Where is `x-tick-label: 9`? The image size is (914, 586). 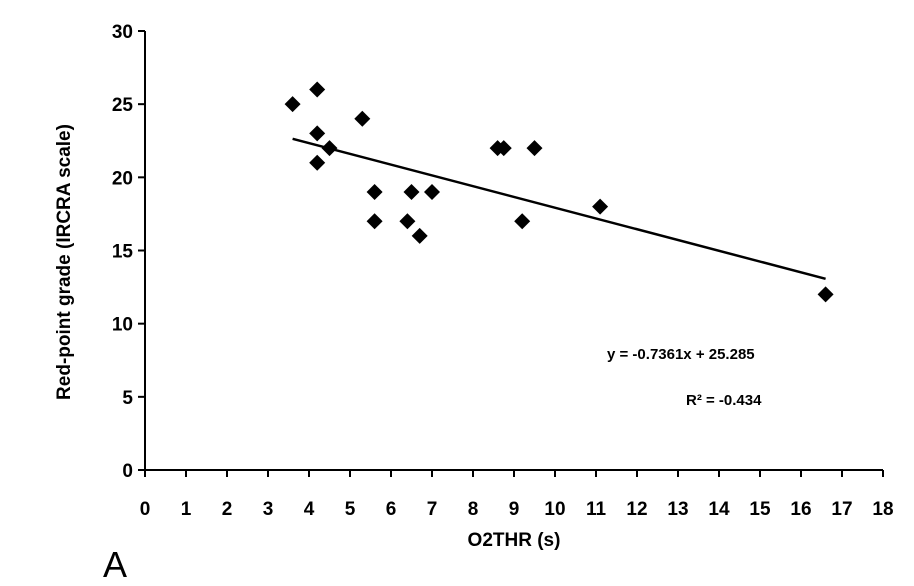 x-tick-label: 9 is located at coordinates (514, 509).